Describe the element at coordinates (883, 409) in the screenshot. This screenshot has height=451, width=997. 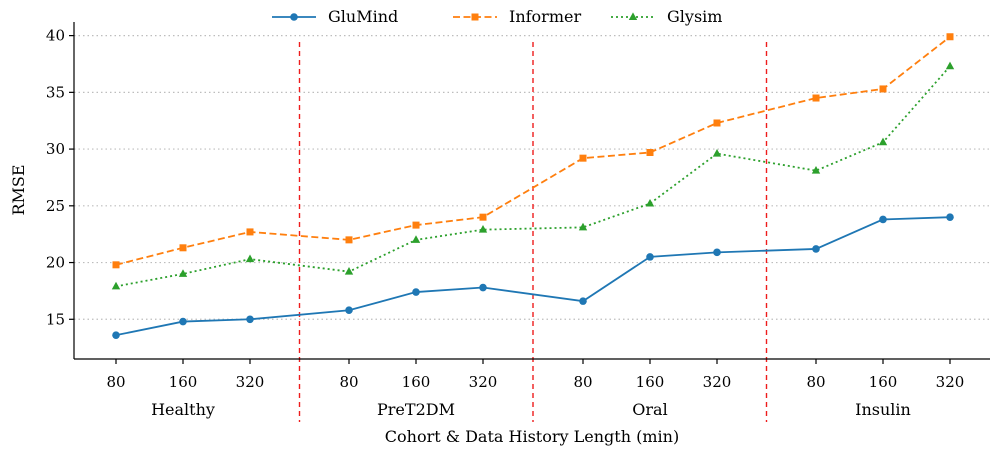
I see `group-label-insulin: Insulin` at that location.